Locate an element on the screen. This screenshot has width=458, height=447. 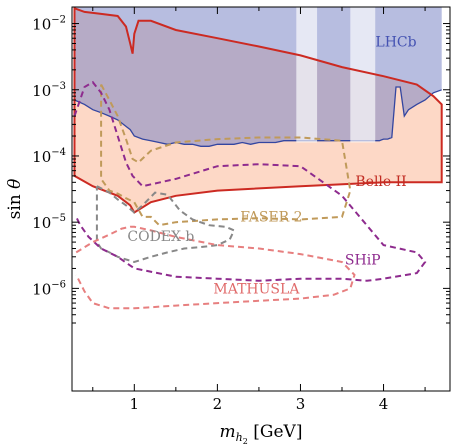
label-ship: SHiP is located at coordinates (363, 260).